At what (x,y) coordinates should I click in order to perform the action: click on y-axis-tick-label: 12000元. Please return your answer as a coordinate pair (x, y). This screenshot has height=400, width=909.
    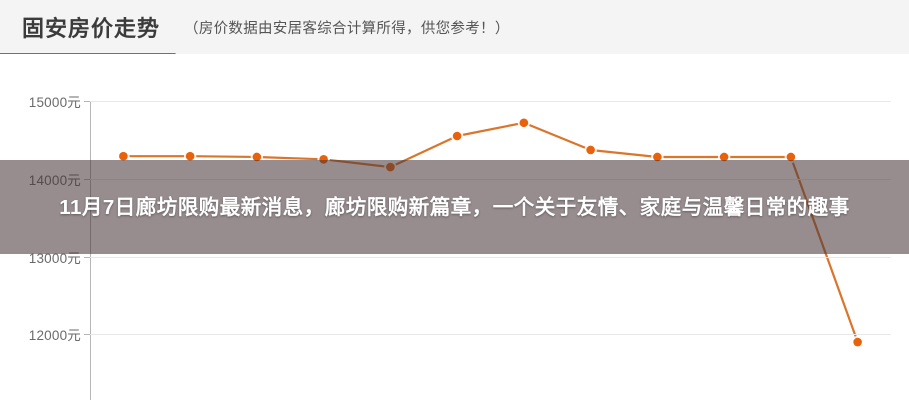
    Looking at the image, I should click on (54, 336).